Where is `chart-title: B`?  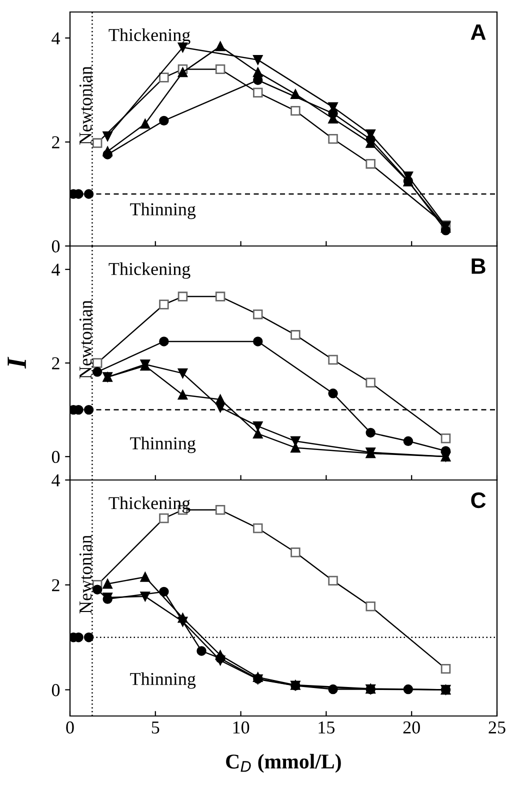
chart-title: B is located at coordinates (479, 266).